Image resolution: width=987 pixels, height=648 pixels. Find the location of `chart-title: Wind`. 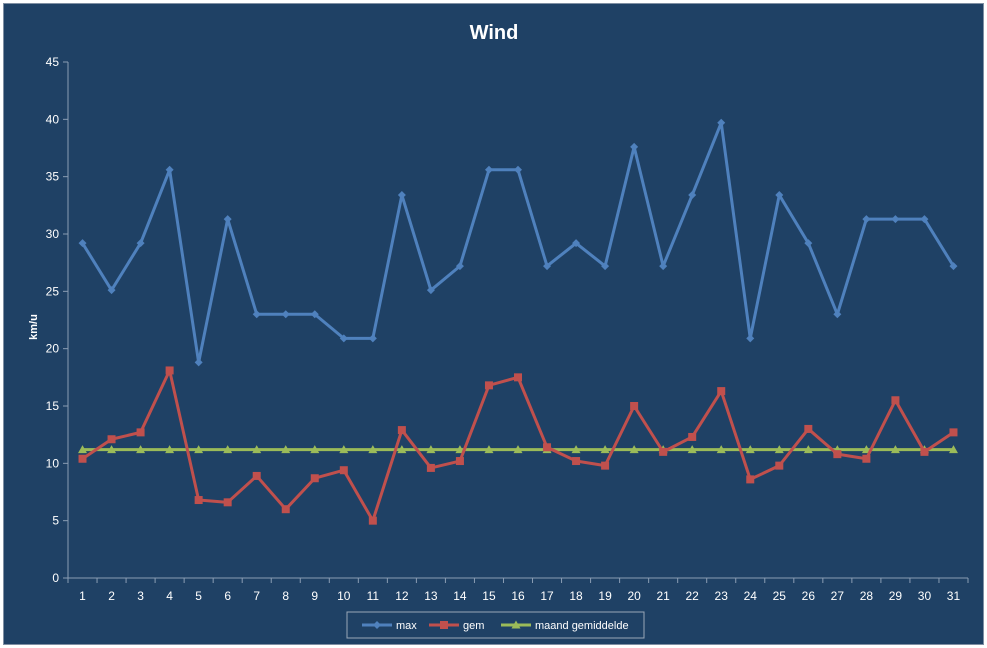

chart-title: Wind is located at coordinates (494, 33).